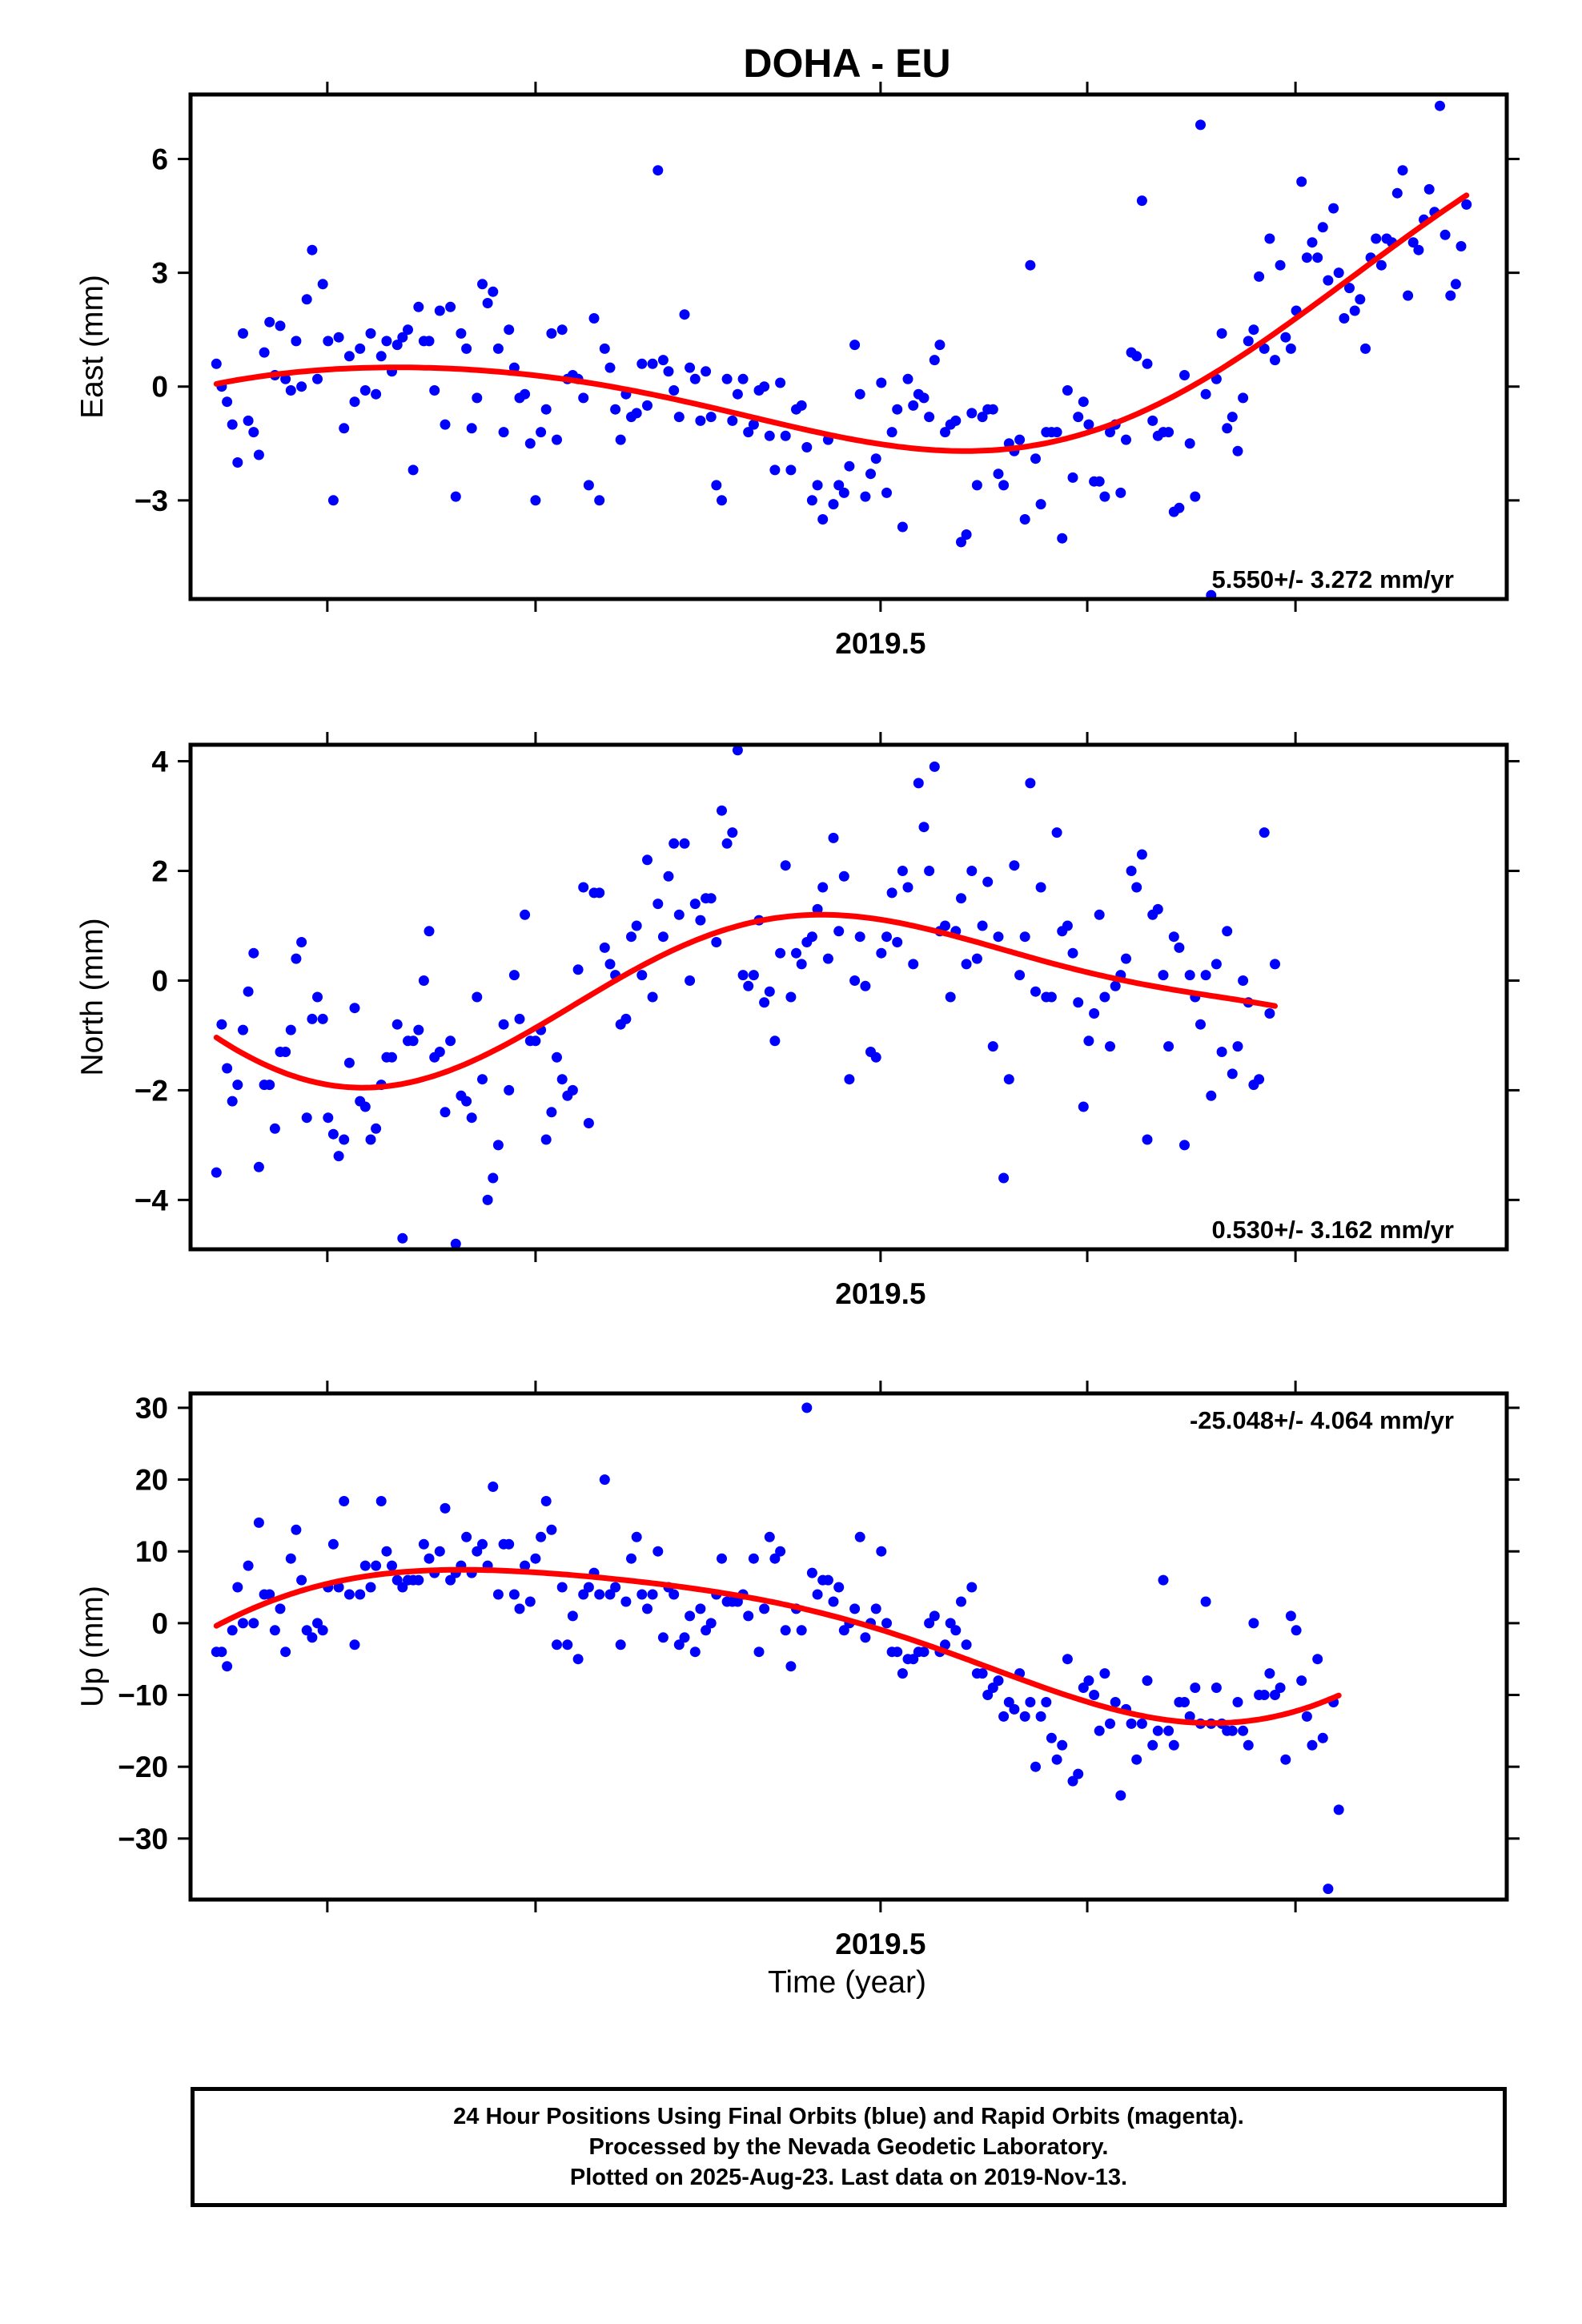 This screenshot has height=2324, width=1582. Describe the element at coordinates (1333, 1230) in the screenshot. I see `rate-label-north: 0.530+/- 3.162 mm/yr` at that location.